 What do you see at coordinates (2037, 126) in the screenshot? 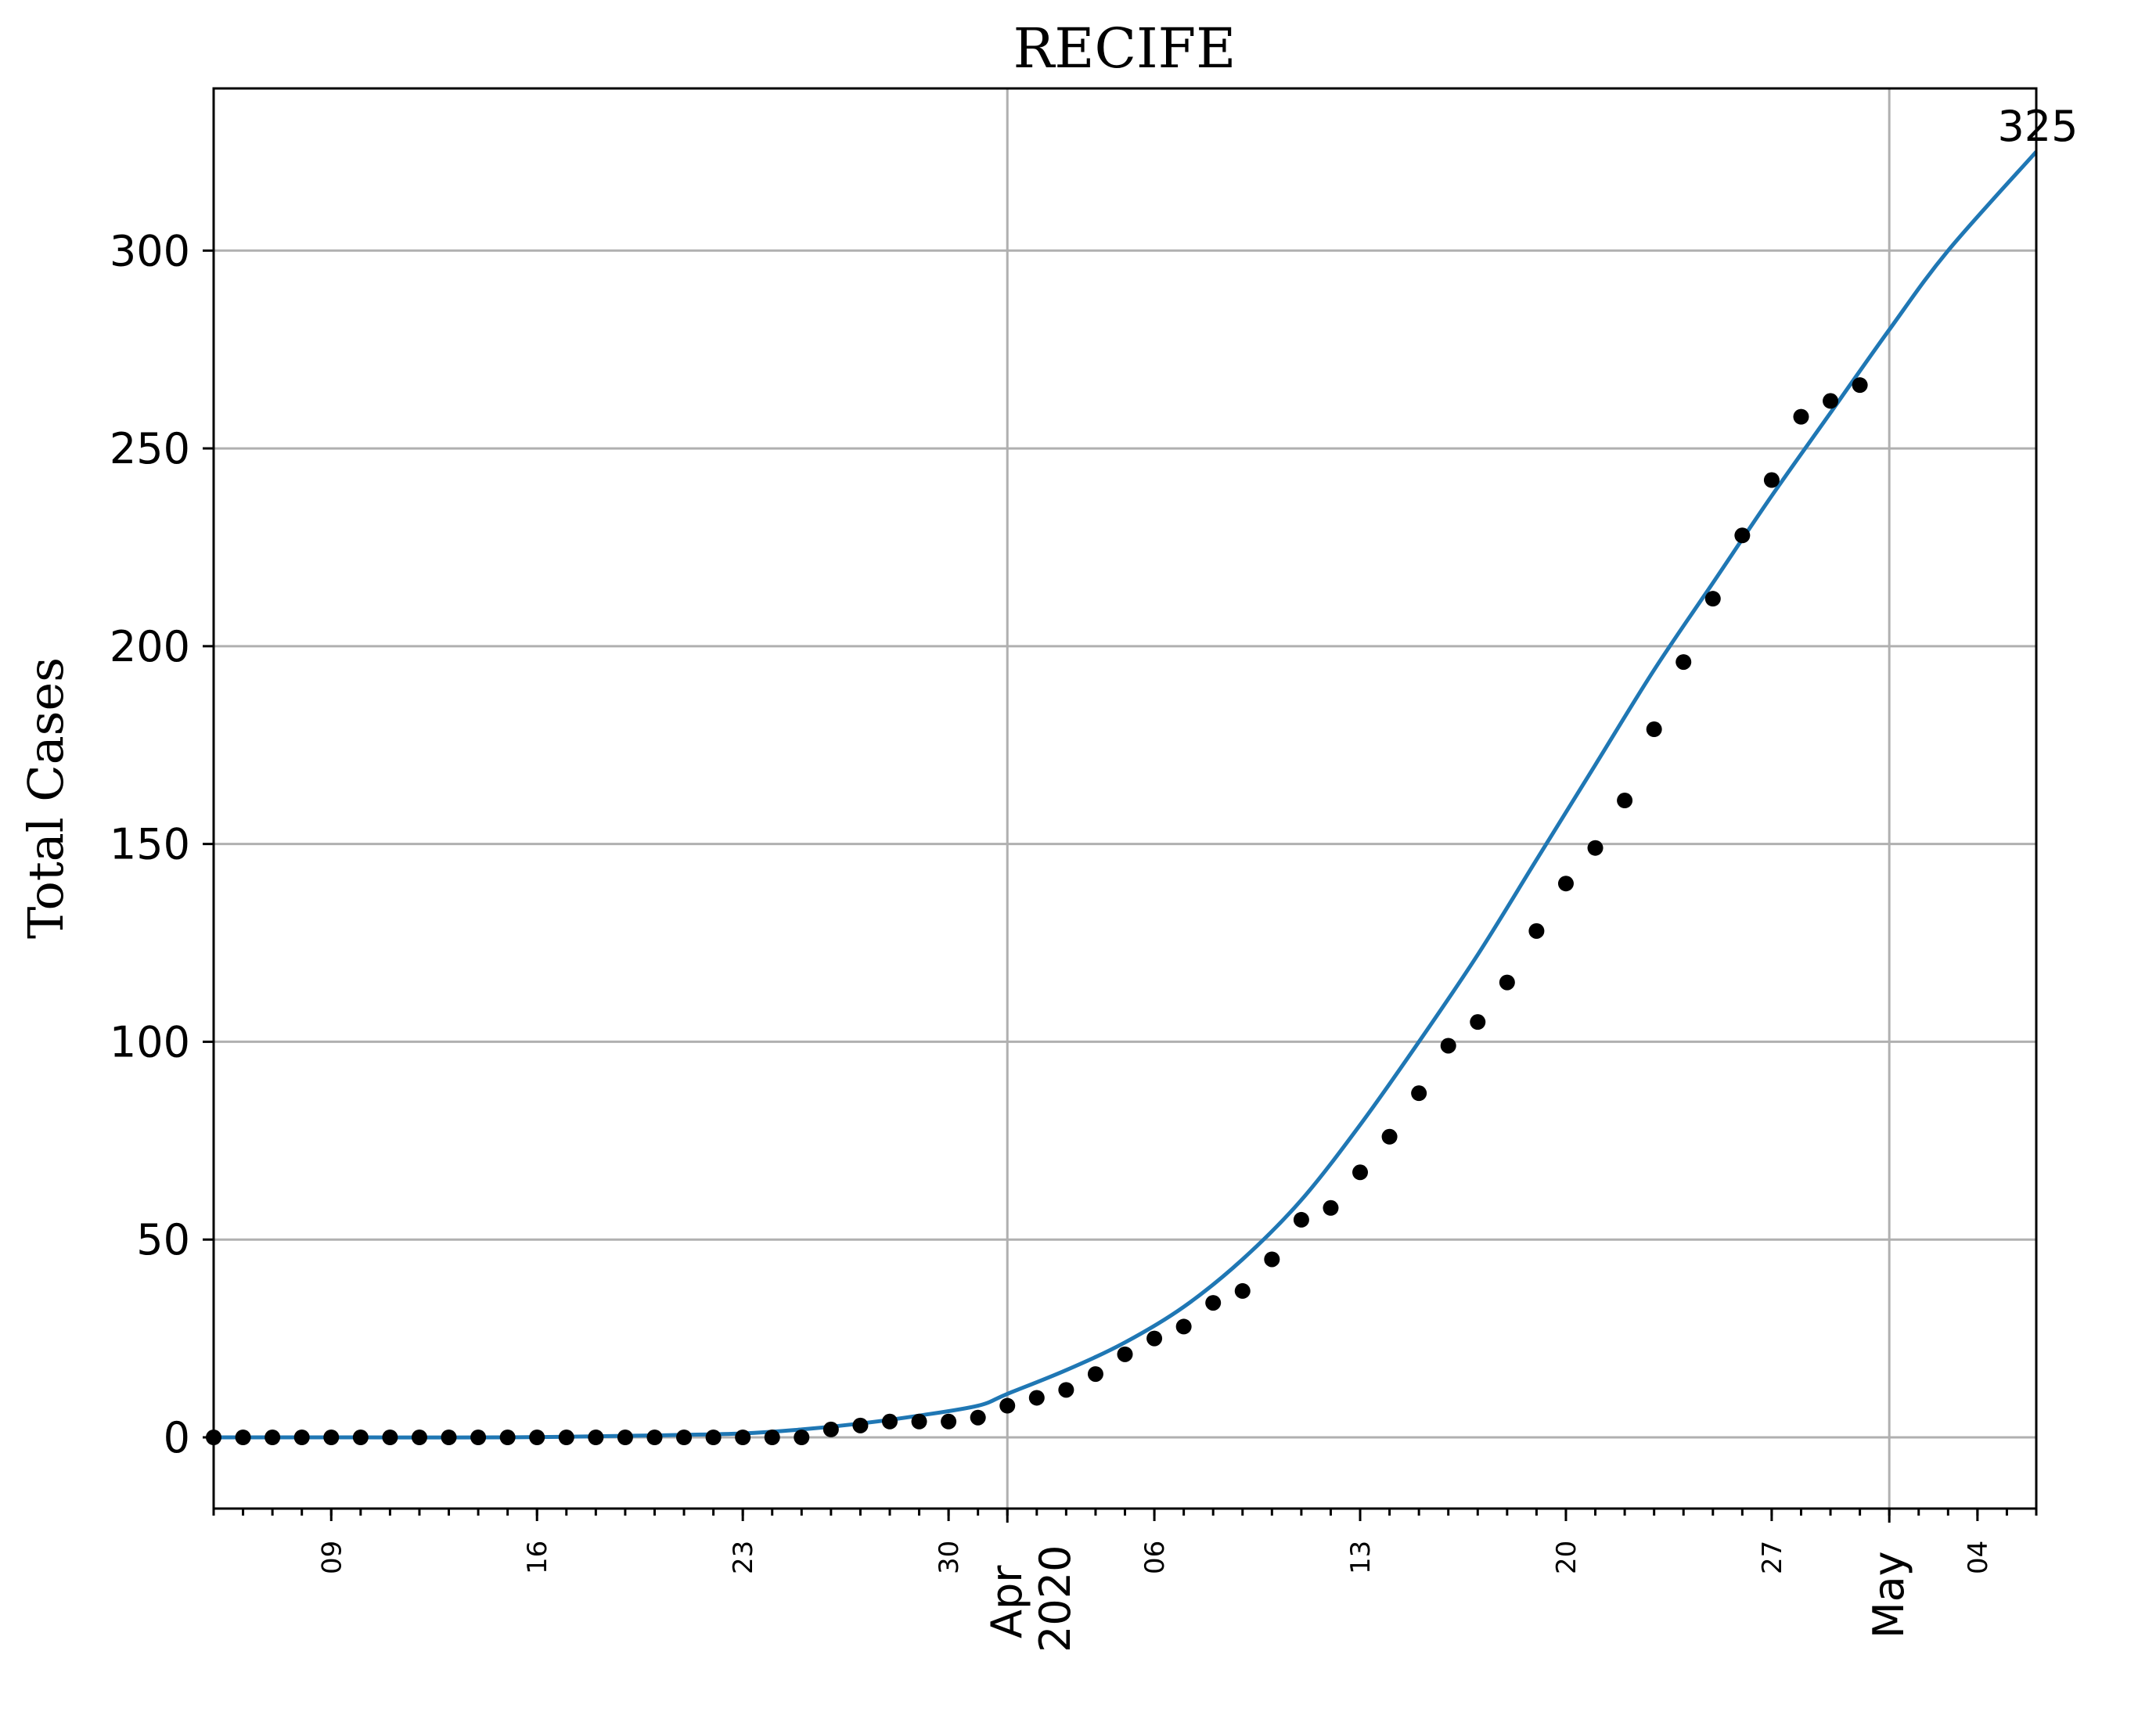
I see `end-value-label: 325` at bounding box center [2037, 126].